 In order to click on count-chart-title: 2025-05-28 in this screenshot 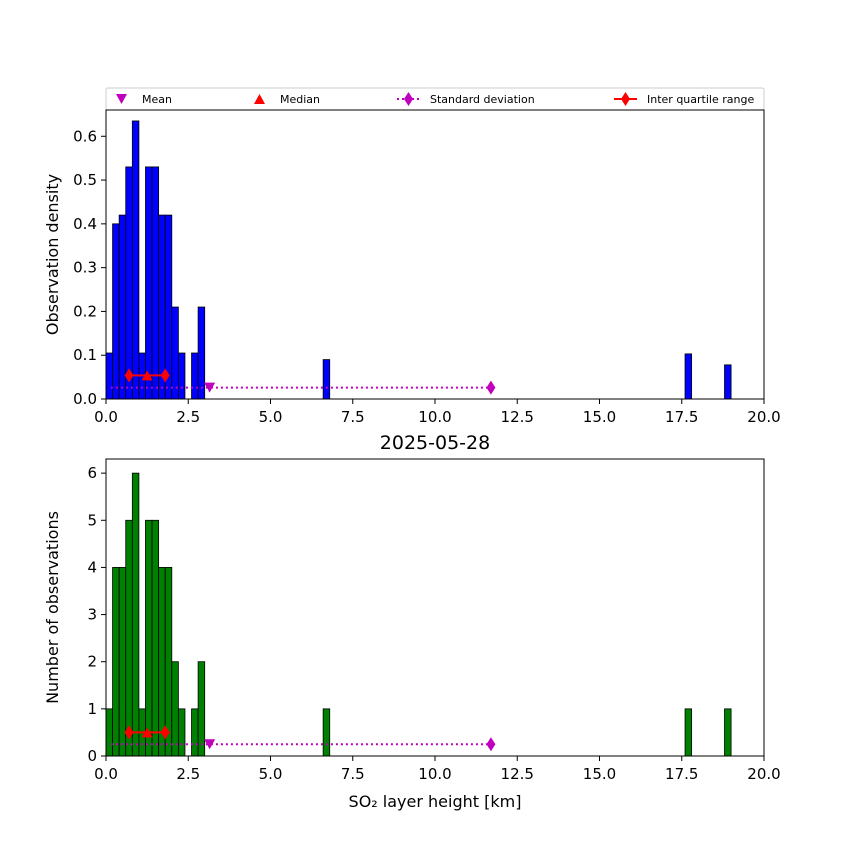, I will do `click(435, 443)`.